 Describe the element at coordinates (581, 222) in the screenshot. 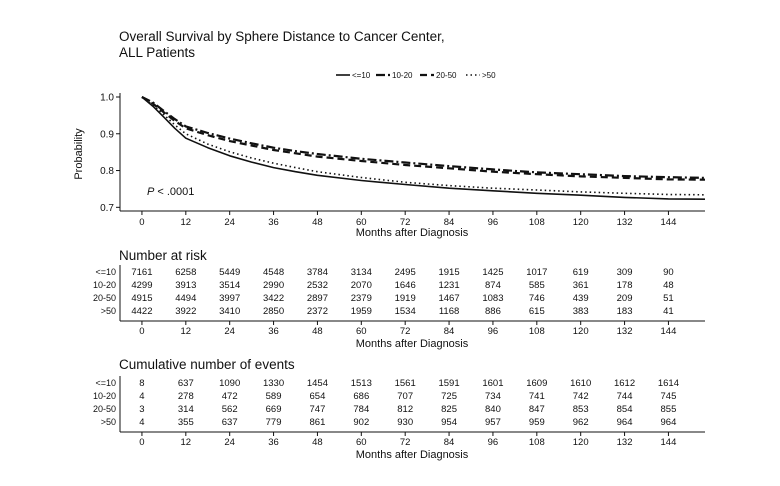

I see `x-tick-label-10: 120` at that location.